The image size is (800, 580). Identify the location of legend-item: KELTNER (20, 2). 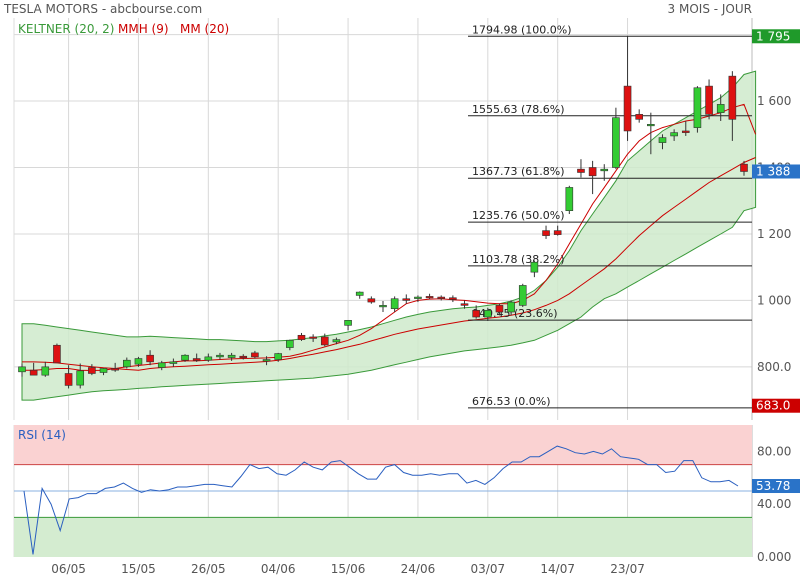
(66, 29).